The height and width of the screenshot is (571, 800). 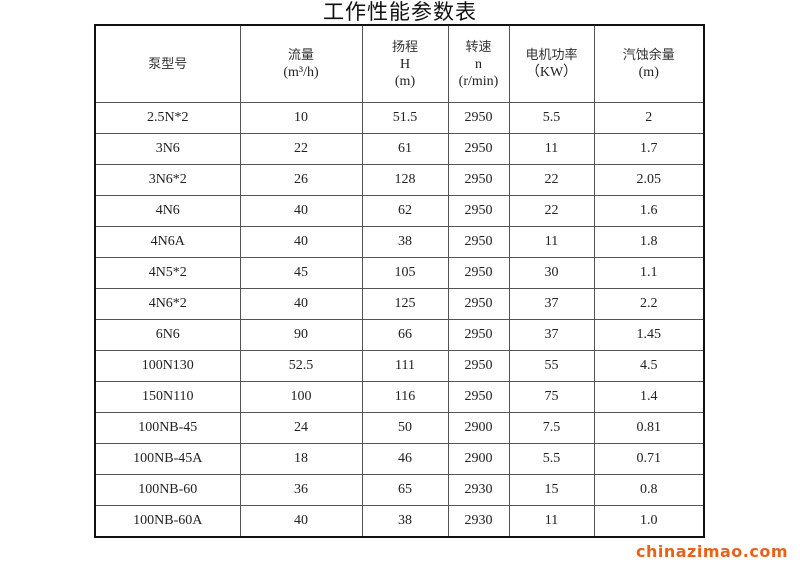 What do you see at coordinates (167, 366) in the screenshot?
I see `table-cell: 100N130` at bounding box center [167, 366].